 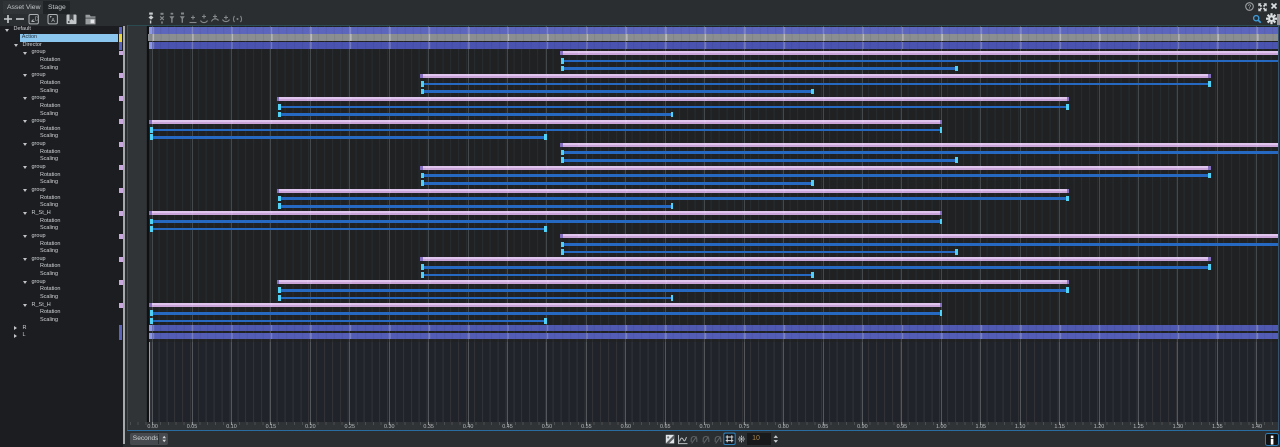 What do you see at coordinates (37, 20) in the screenshot?
I see `svg-text: D` at bounding box center [37, 20].